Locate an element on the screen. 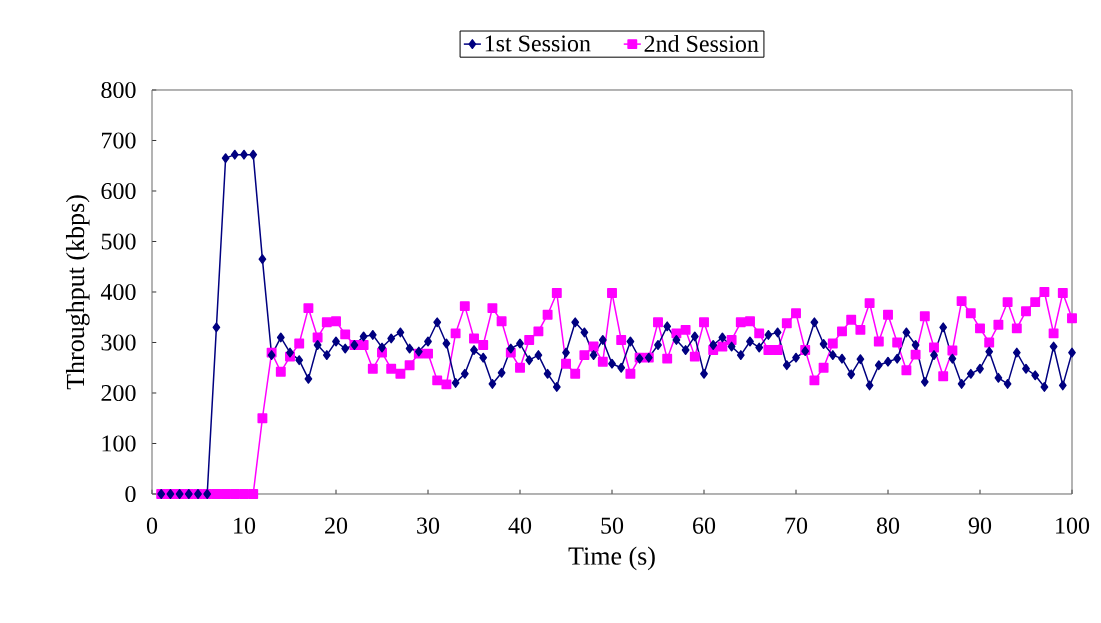 The height and width of the screenshot is (623, 1101). y-axis-title: Throughput (kbps) is located at coordinates (77, 292).